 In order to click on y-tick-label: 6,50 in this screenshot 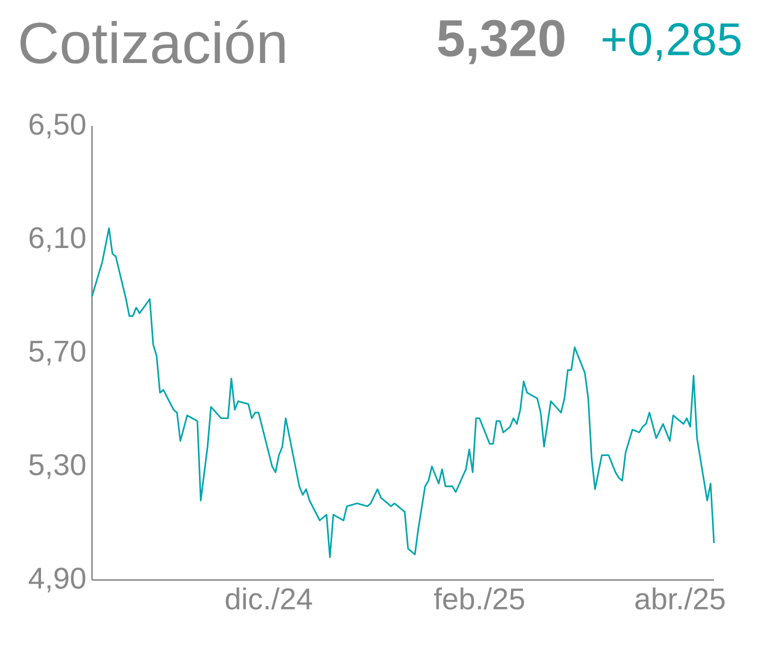, I will do `click(58, 126)`.